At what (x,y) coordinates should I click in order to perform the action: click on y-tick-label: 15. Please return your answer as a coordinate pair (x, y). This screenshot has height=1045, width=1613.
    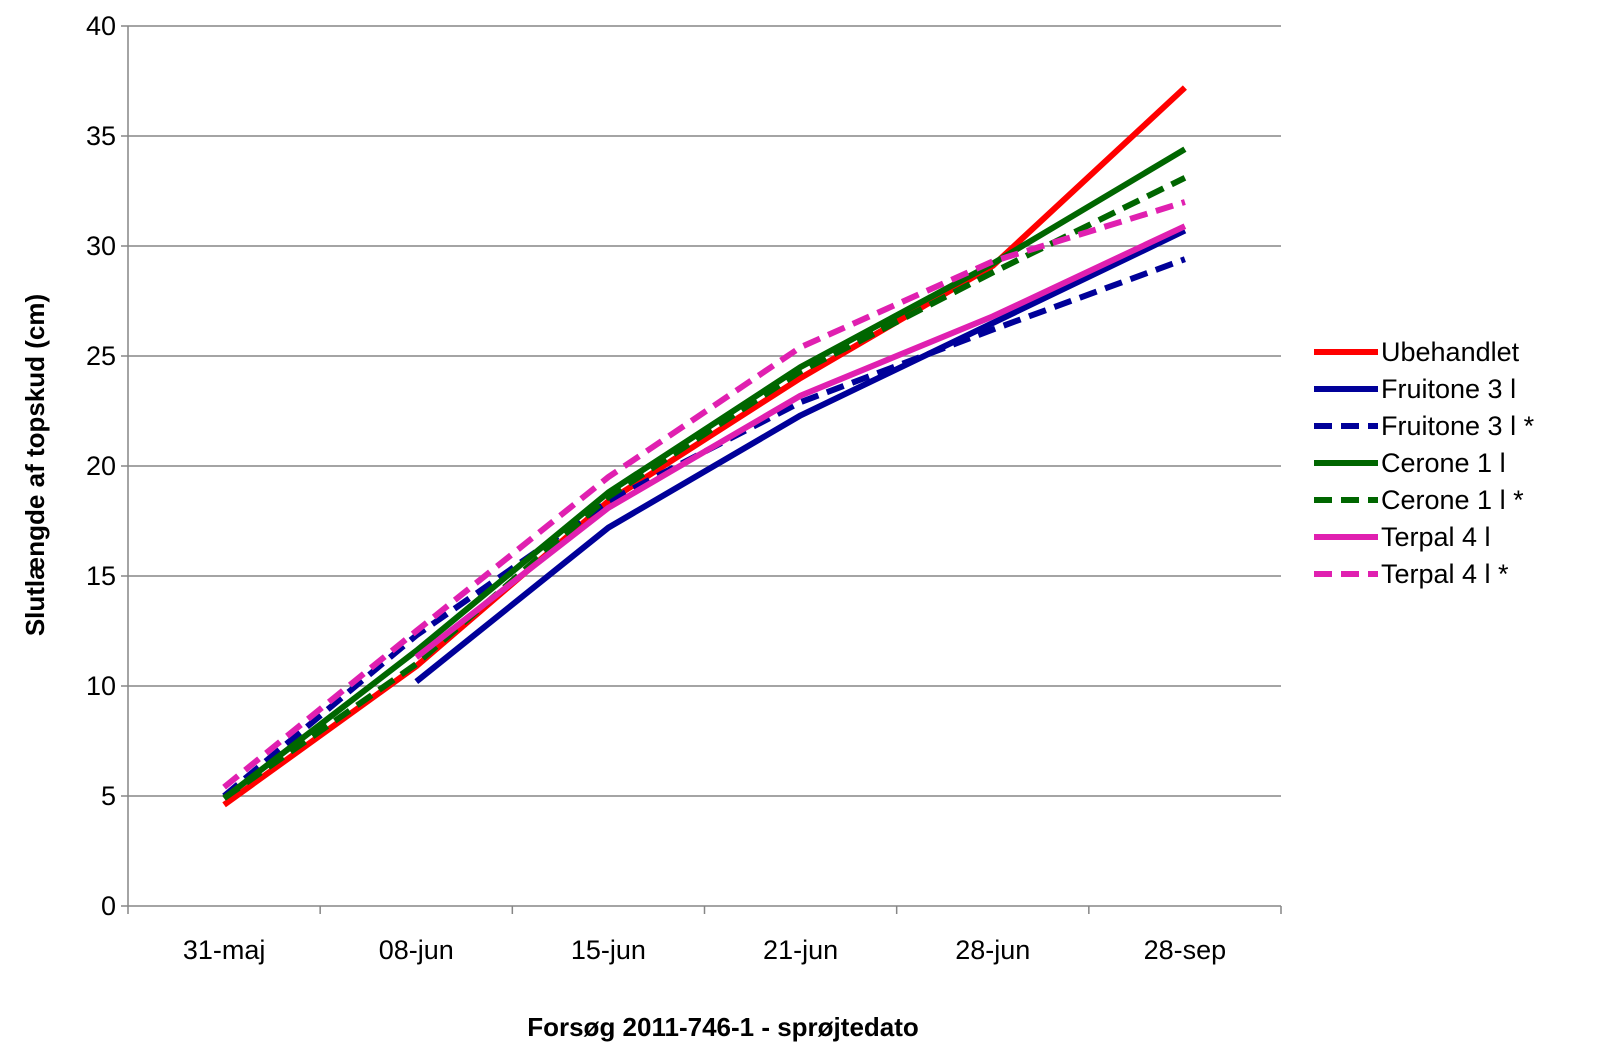
    Looking at the image, I should click on (101, 576).